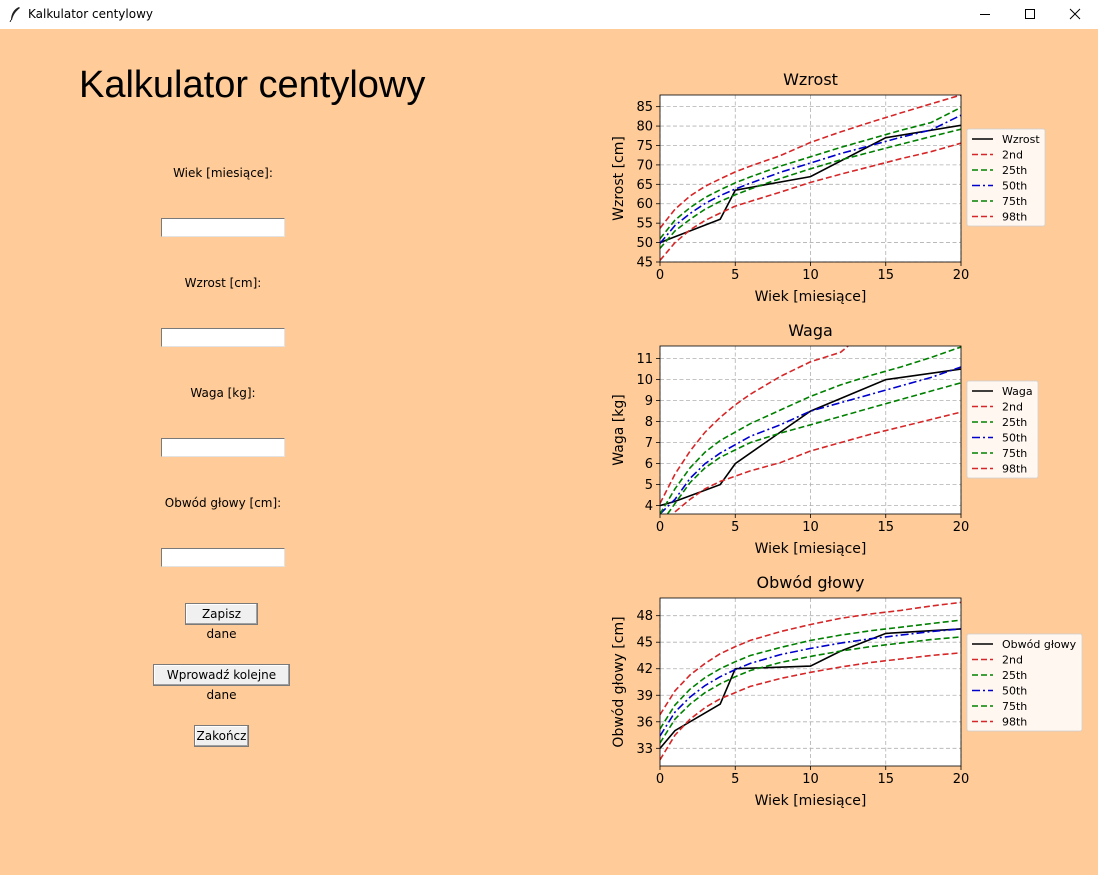 The height and width of the screenshot is (875, 1098). Describe the element at coordinates (221, 736) in the screenshot. I see `quit-button: Zakończ` at that location.